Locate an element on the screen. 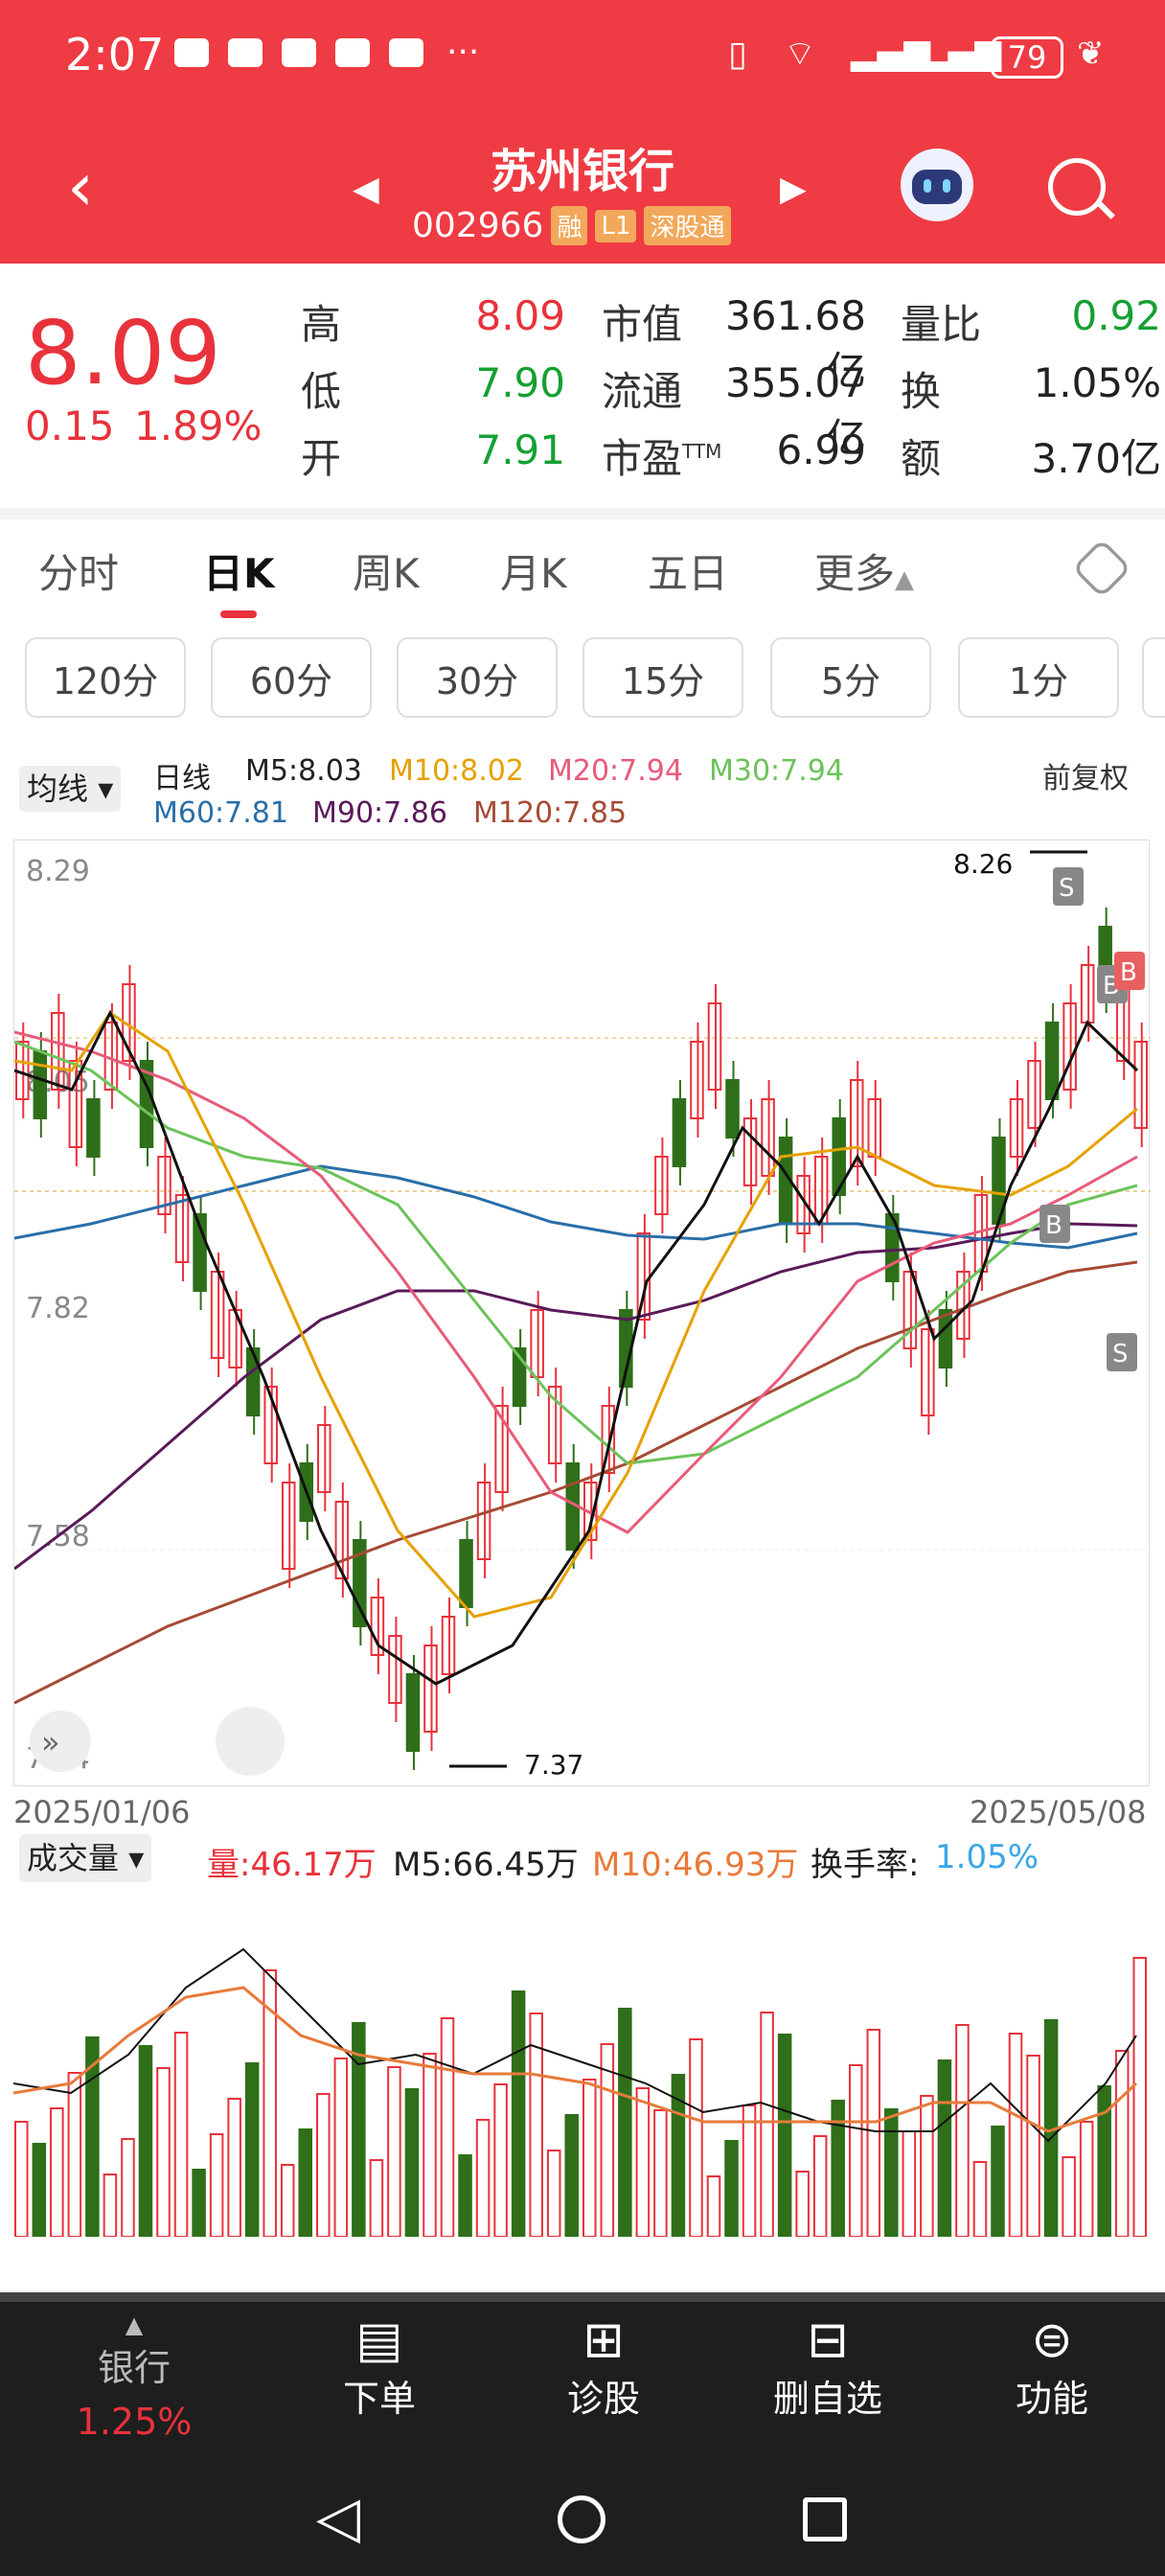 This screenshot has width=1165, height=2576. sell-marker is located at coordinates (1122, 1352).